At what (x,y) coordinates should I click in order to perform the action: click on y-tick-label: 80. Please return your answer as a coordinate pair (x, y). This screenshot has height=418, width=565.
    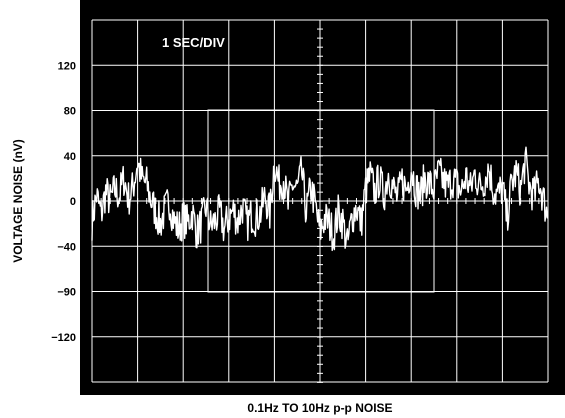
    Looking at the image, I should click on (70, 112).